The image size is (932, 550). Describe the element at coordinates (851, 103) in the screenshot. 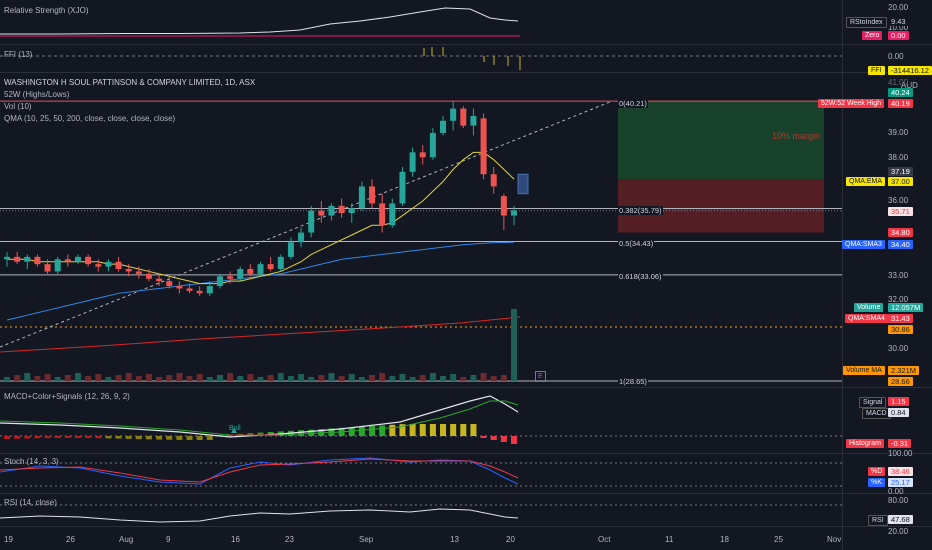

I see `w52-high-label: 52W:52 Week High` at that location.